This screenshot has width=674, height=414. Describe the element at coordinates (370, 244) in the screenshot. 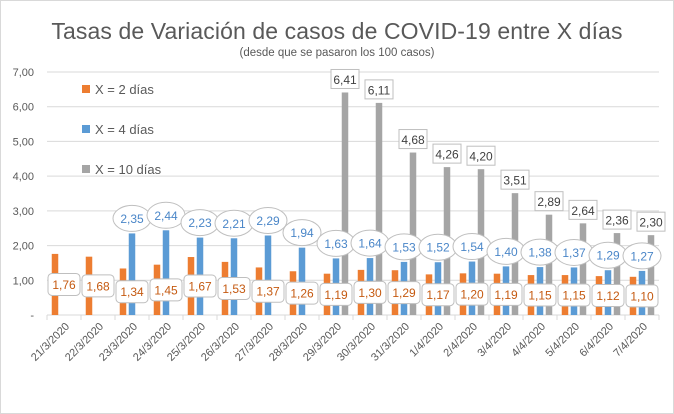

I see `data-label: 1,64` at that location.